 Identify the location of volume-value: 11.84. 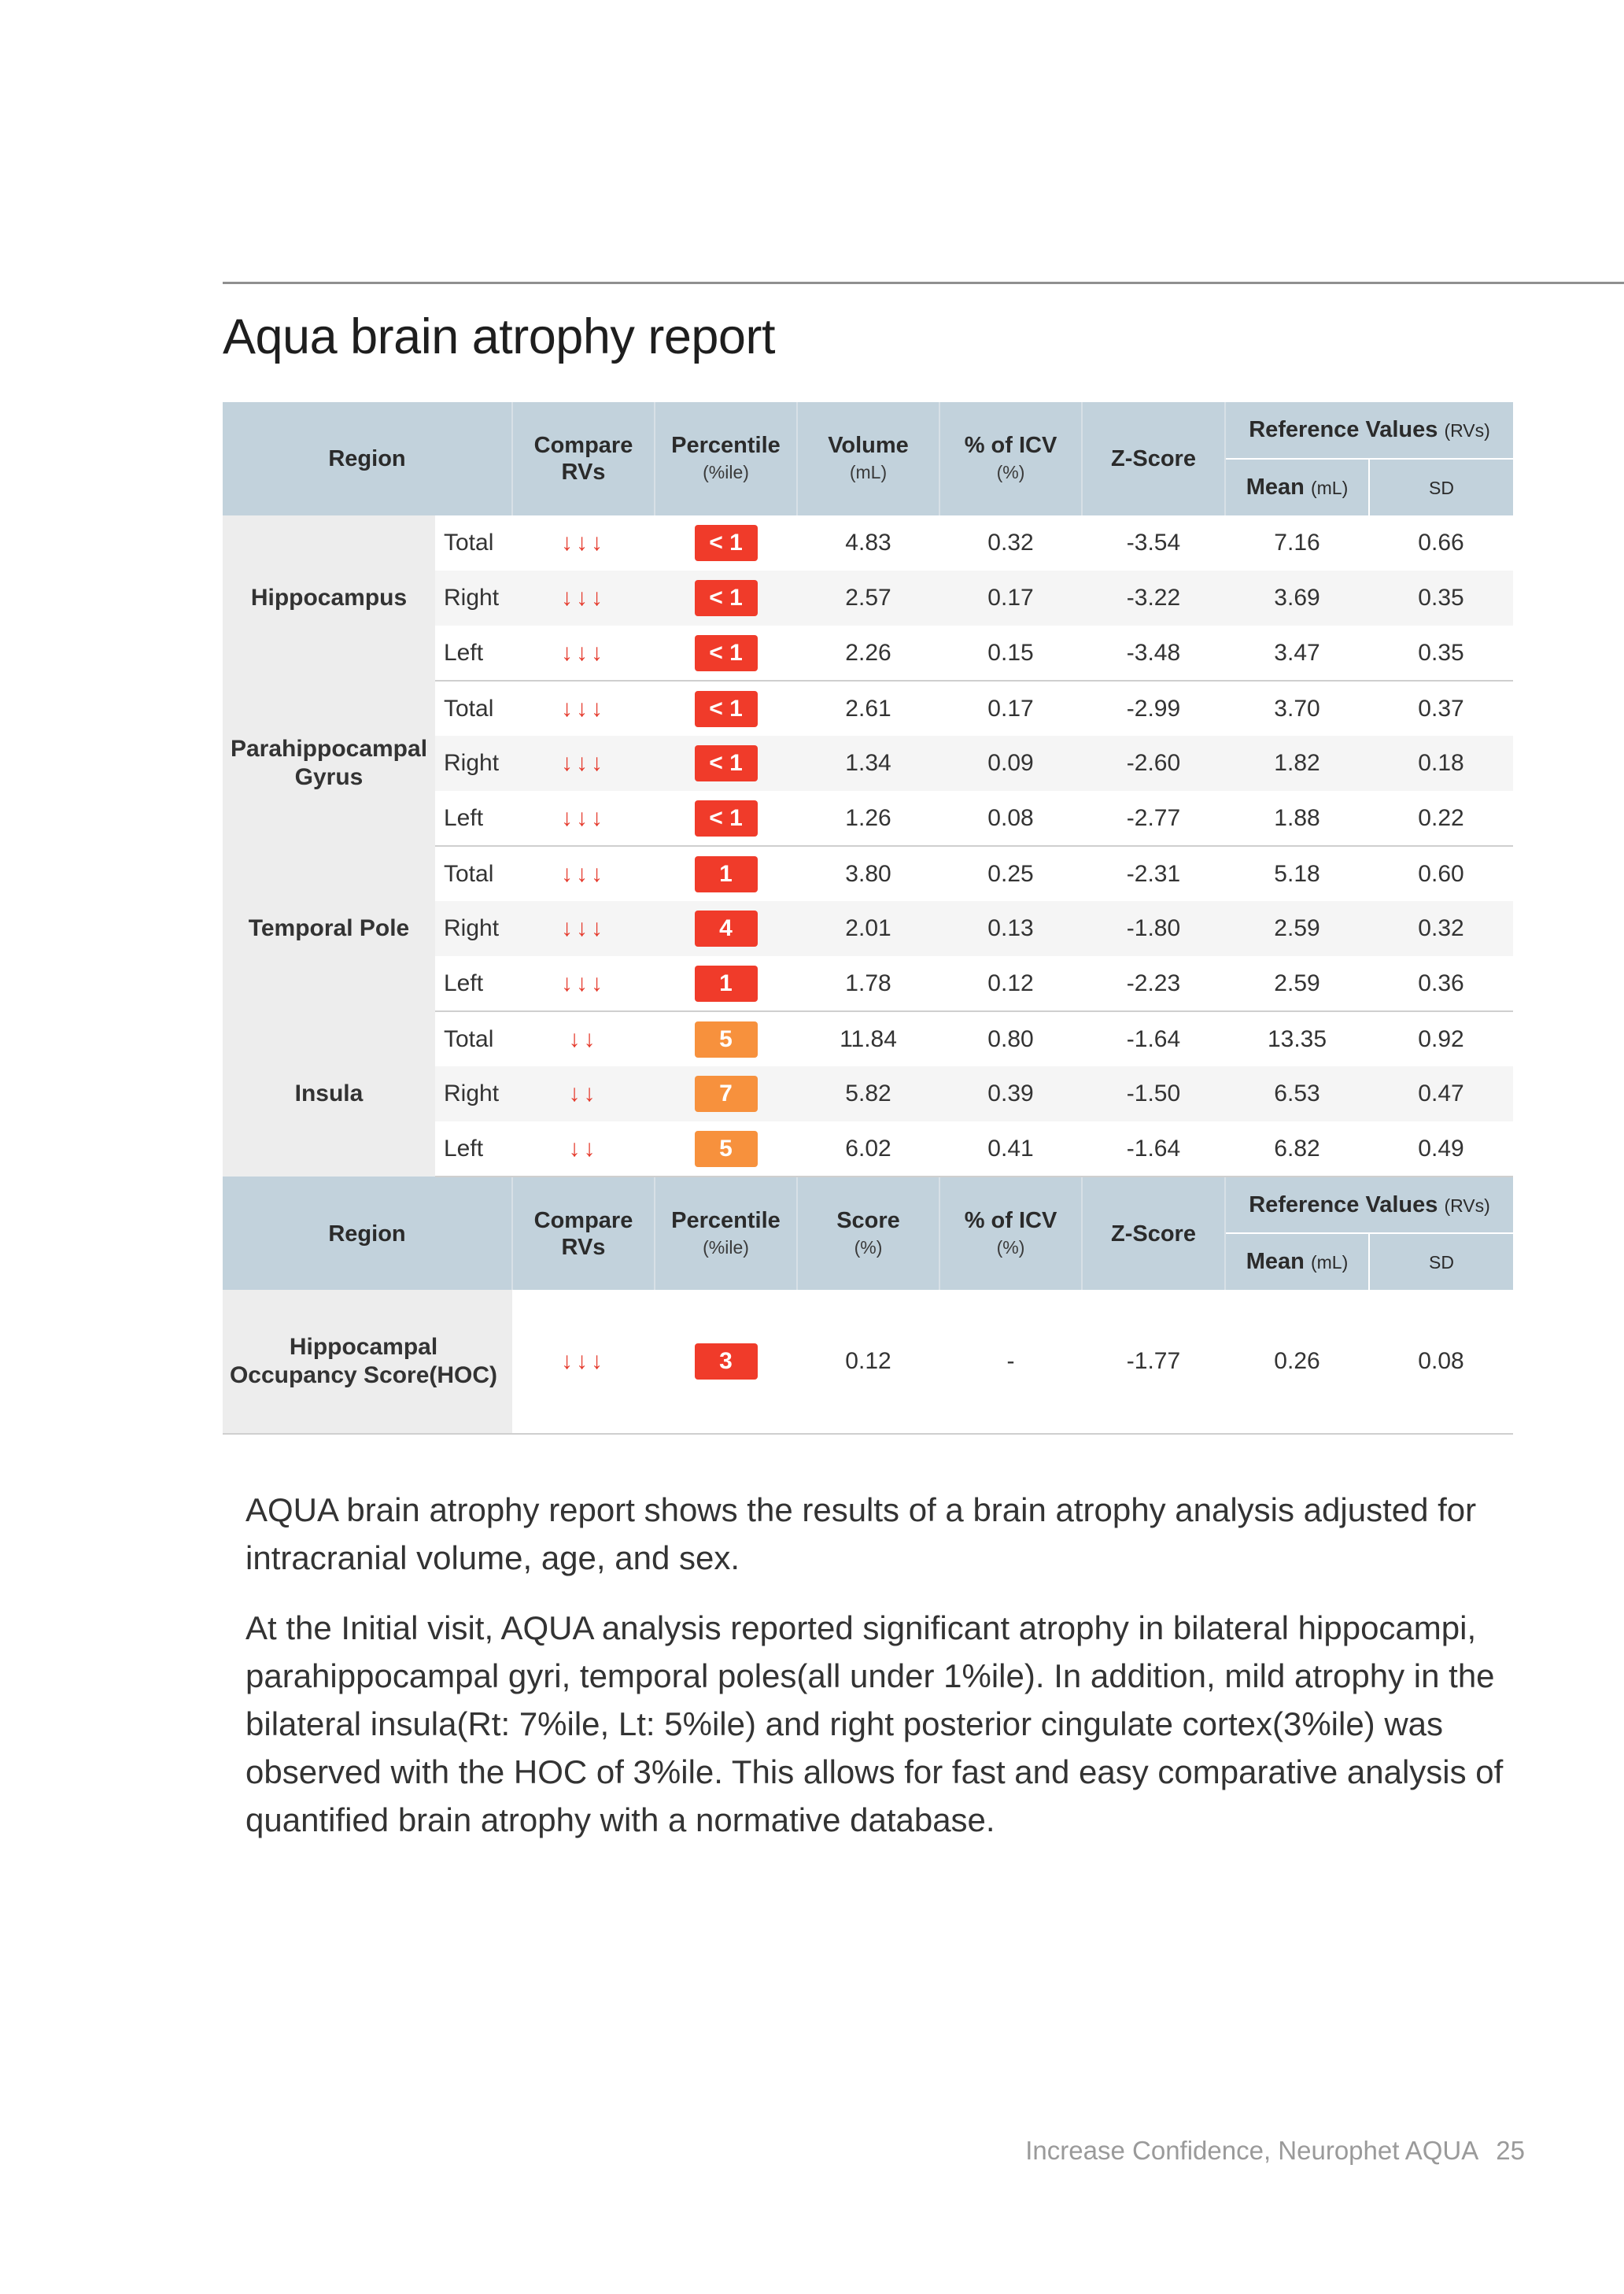
(868, 1038).